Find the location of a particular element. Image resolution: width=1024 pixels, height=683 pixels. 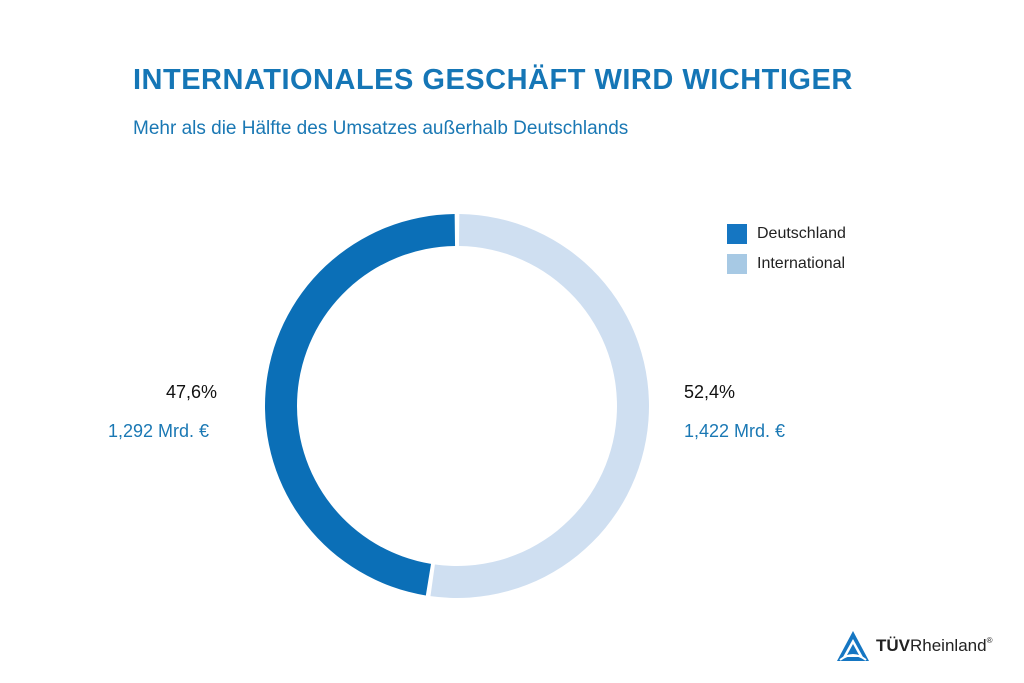

legend: Deutschland International is located at coordinates (786, 254).